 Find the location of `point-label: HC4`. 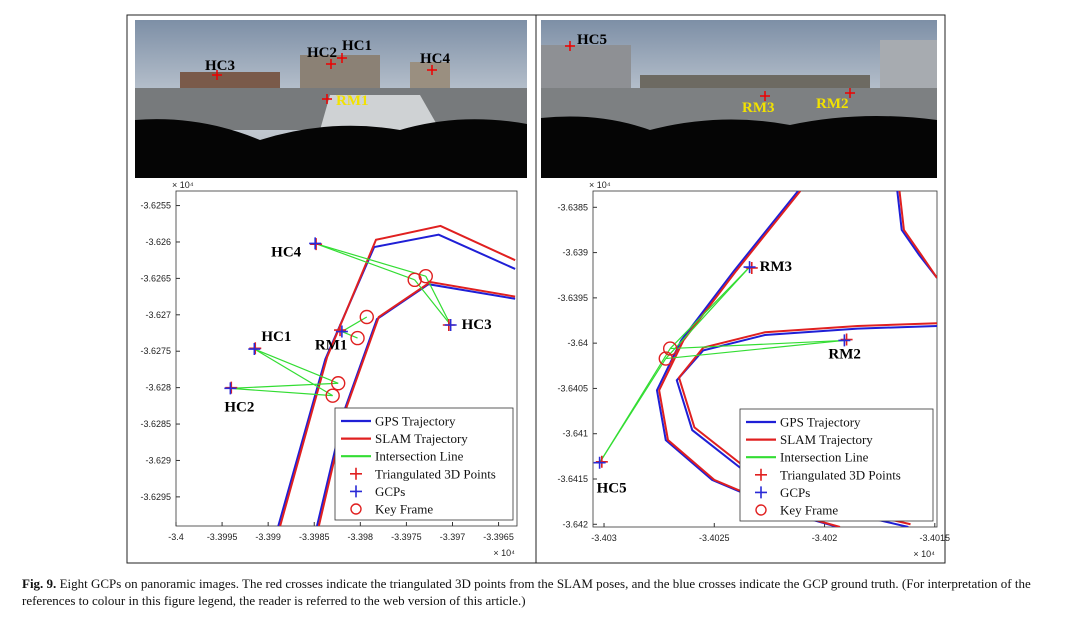

point-label: HC4 is located at coordinates (286, 252).